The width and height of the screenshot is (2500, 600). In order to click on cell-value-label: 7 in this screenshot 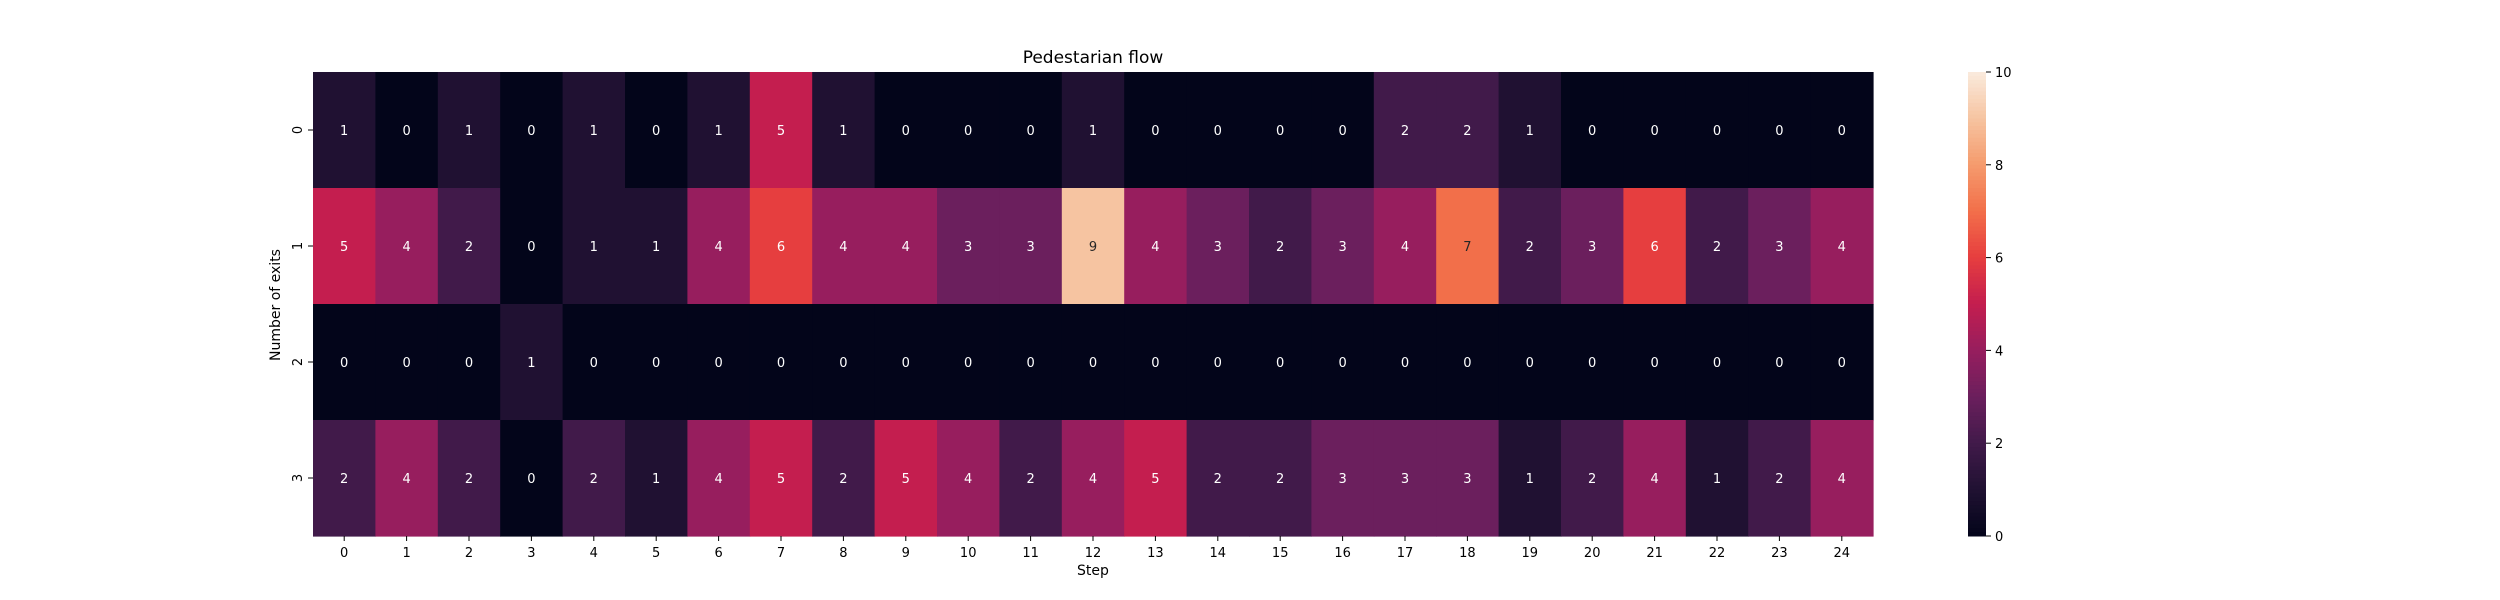, I will do `click(1467, 247)`.